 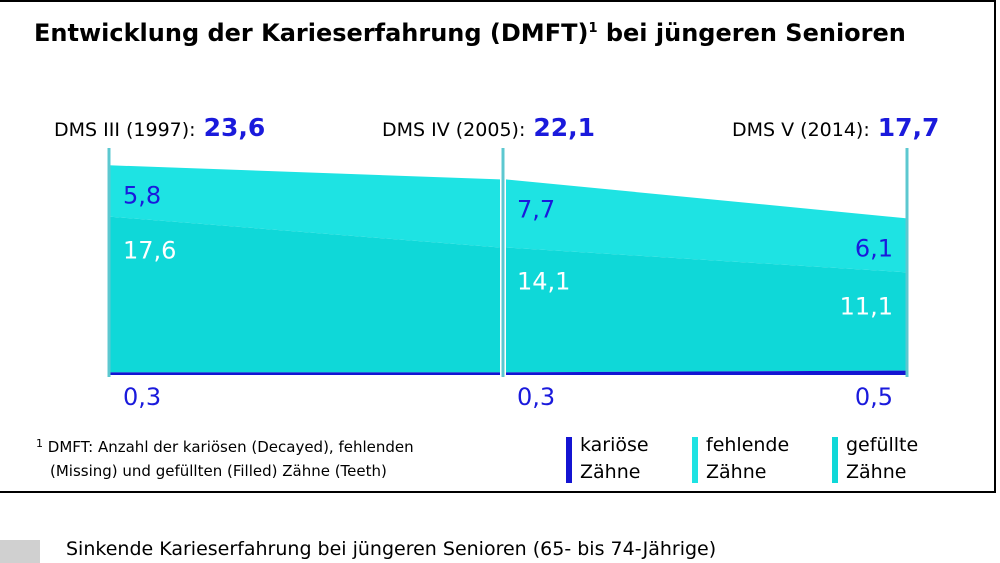 What do you see at coordinates (882, 445) in the screenshot?
I see `legend-label-line1: gefüllte` at bounding box center [882, 445].